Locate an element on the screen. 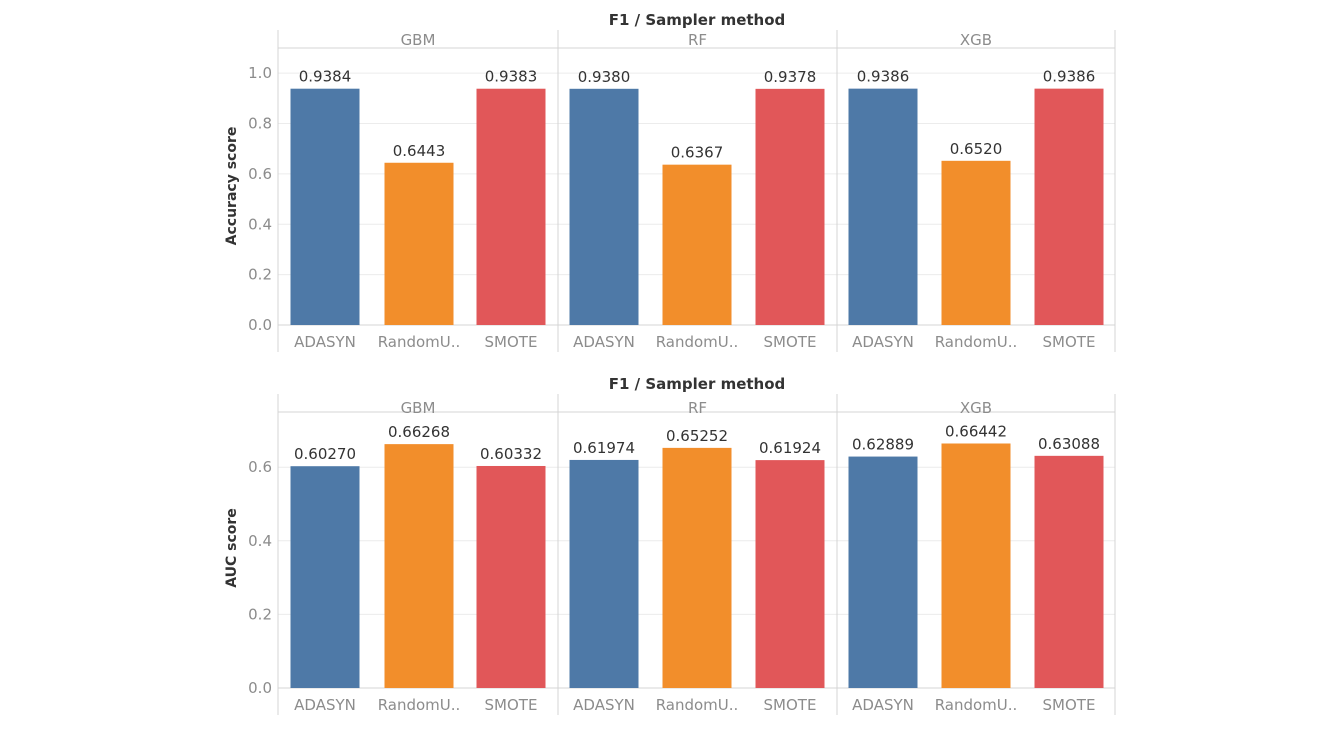 The image size is (1325, 730). data-label: 0.6367 is located at coordinates (697, 153).